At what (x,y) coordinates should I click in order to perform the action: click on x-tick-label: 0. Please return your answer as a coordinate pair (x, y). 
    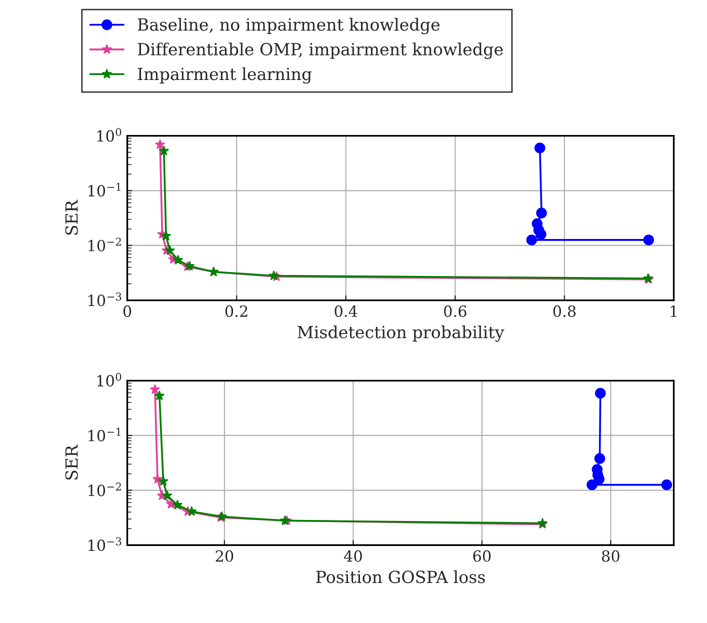
    Looking at the image, I should click on (127, 311).